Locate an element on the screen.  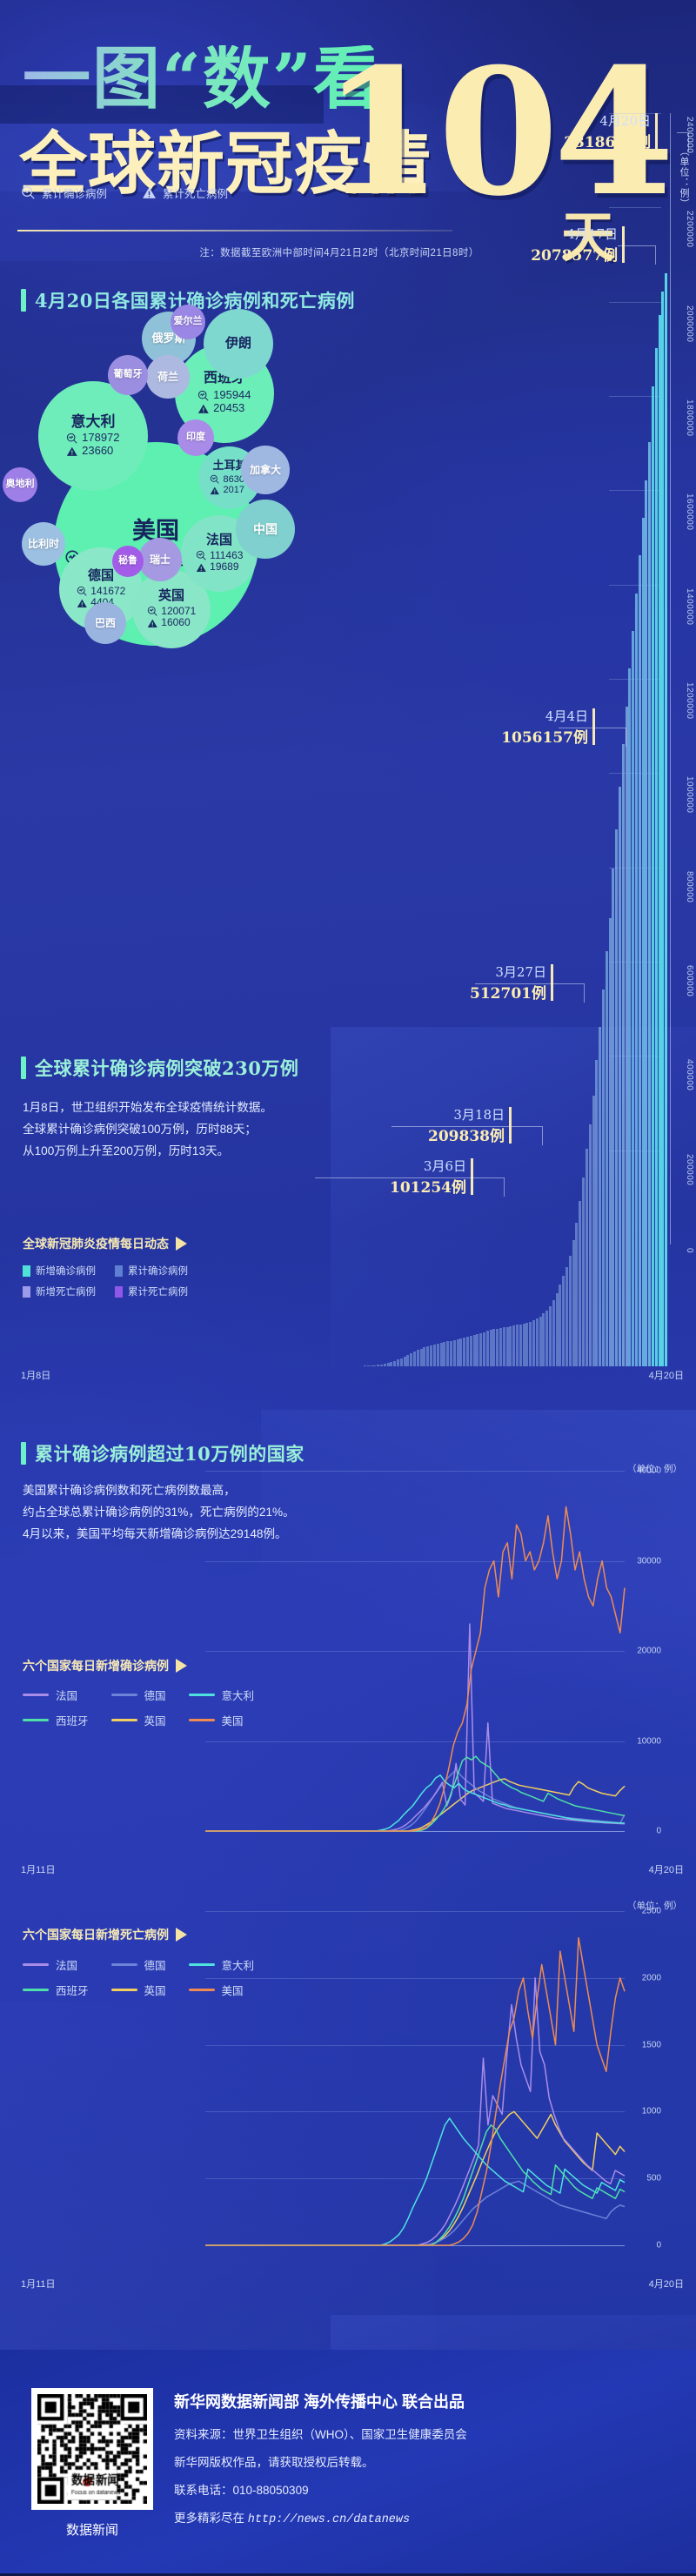
section2-para-line: 全球累计确诊病例突破100万例，历时88天； is located at coordinates (140, 1130).